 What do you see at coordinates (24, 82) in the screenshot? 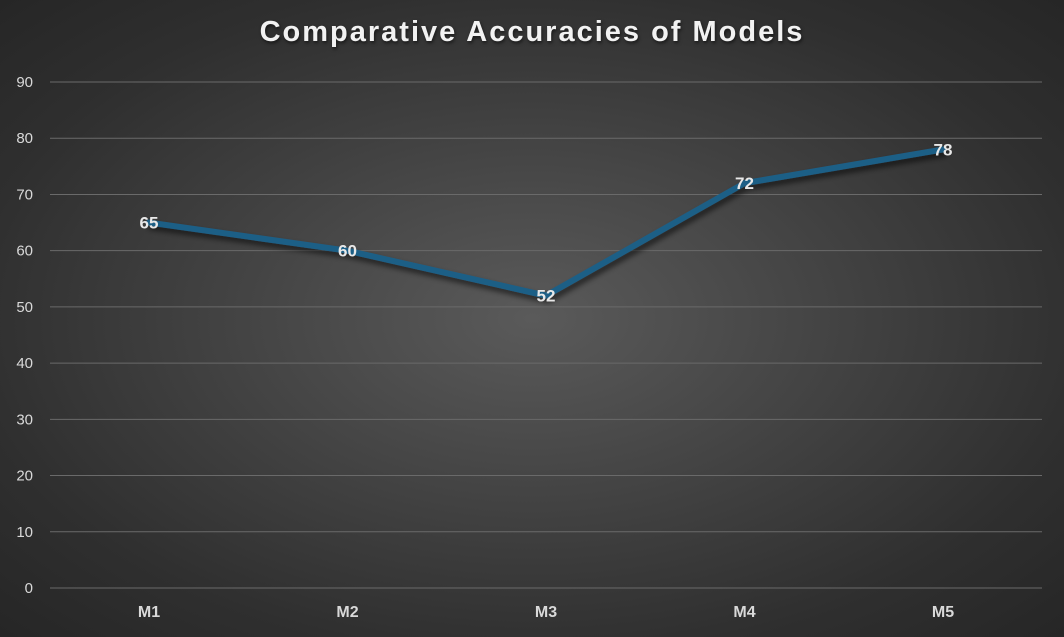
I see `y-tick-label: 90` at bounding box center [24, 82].